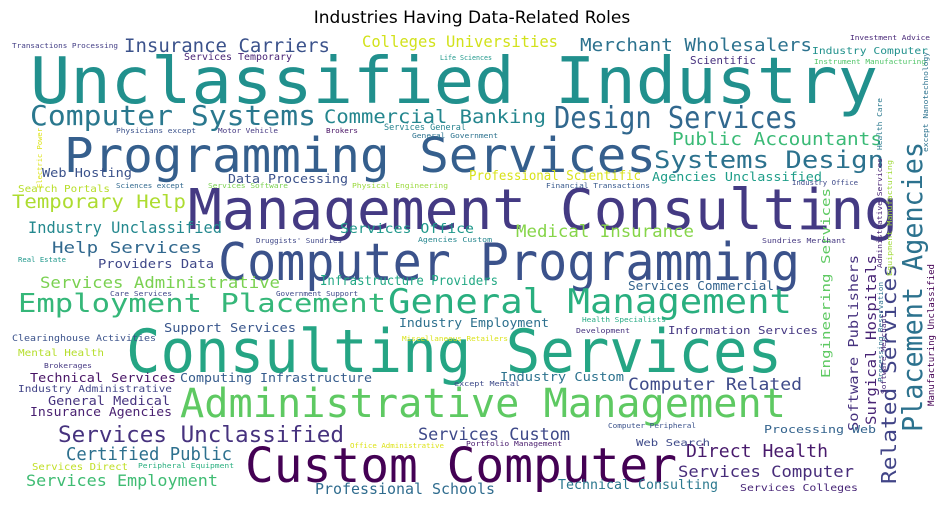  What do you see at coordinates (487, 384) in the screenshot?
I see `word-except-mental: except Mental` at bounding box center [487, 384].